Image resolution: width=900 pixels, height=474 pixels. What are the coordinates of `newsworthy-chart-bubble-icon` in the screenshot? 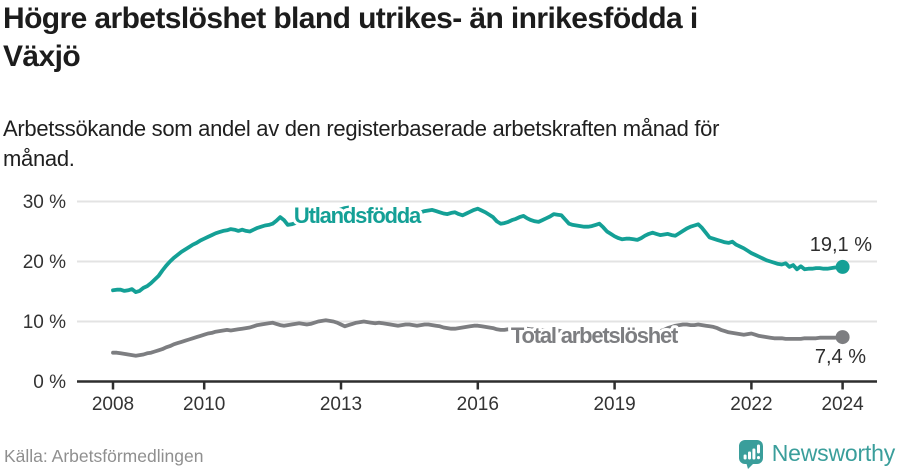 It's located at (750, 454).